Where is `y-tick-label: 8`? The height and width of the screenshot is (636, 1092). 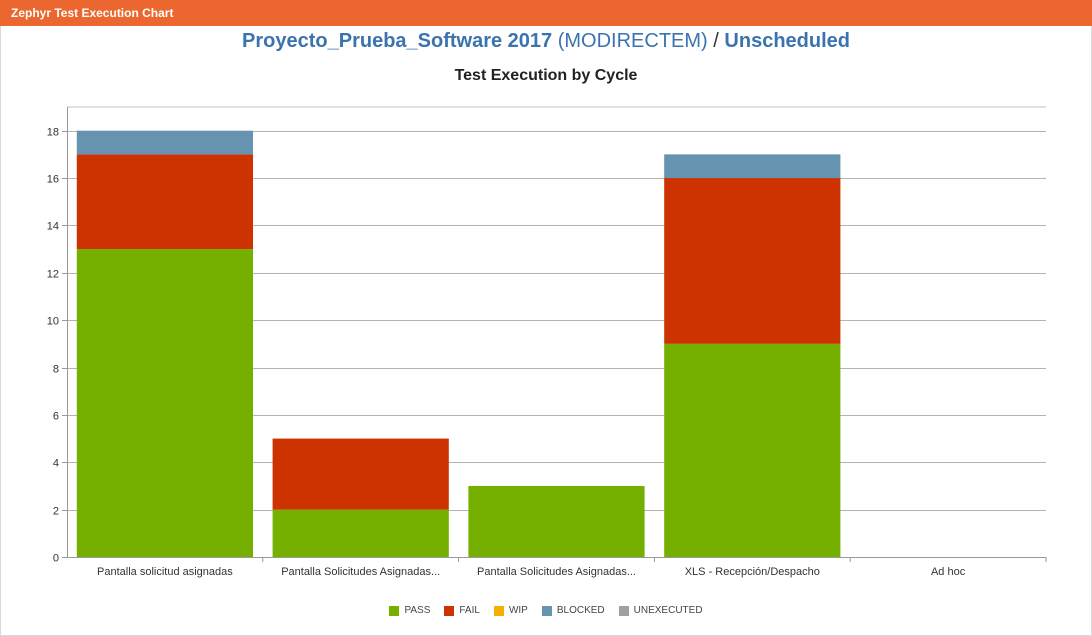
y-tick-label: 8 is located at coordinates (56, 370).